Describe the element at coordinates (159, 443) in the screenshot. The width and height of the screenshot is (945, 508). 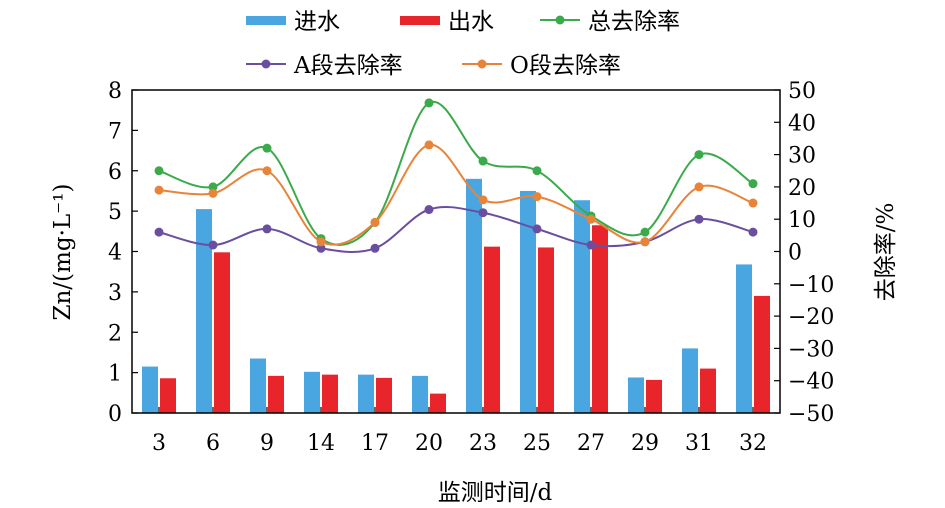
I see `x-tick-label: 3` at that location.